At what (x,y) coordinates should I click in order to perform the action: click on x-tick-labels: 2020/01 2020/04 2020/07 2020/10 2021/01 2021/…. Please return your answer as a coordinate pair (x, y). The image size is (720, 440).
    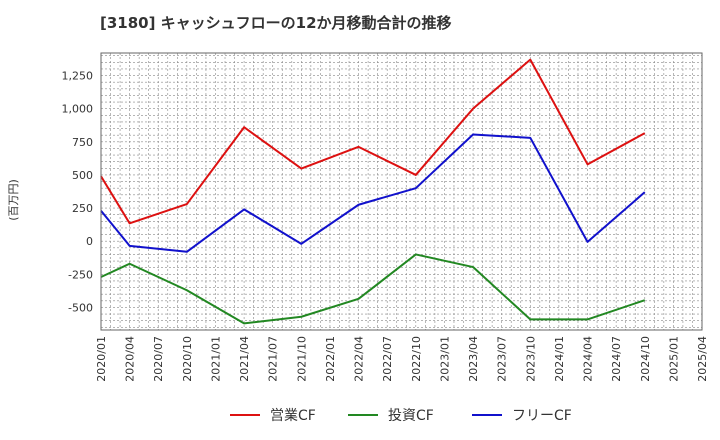
    Looking at the image, I should click on (402, 359).